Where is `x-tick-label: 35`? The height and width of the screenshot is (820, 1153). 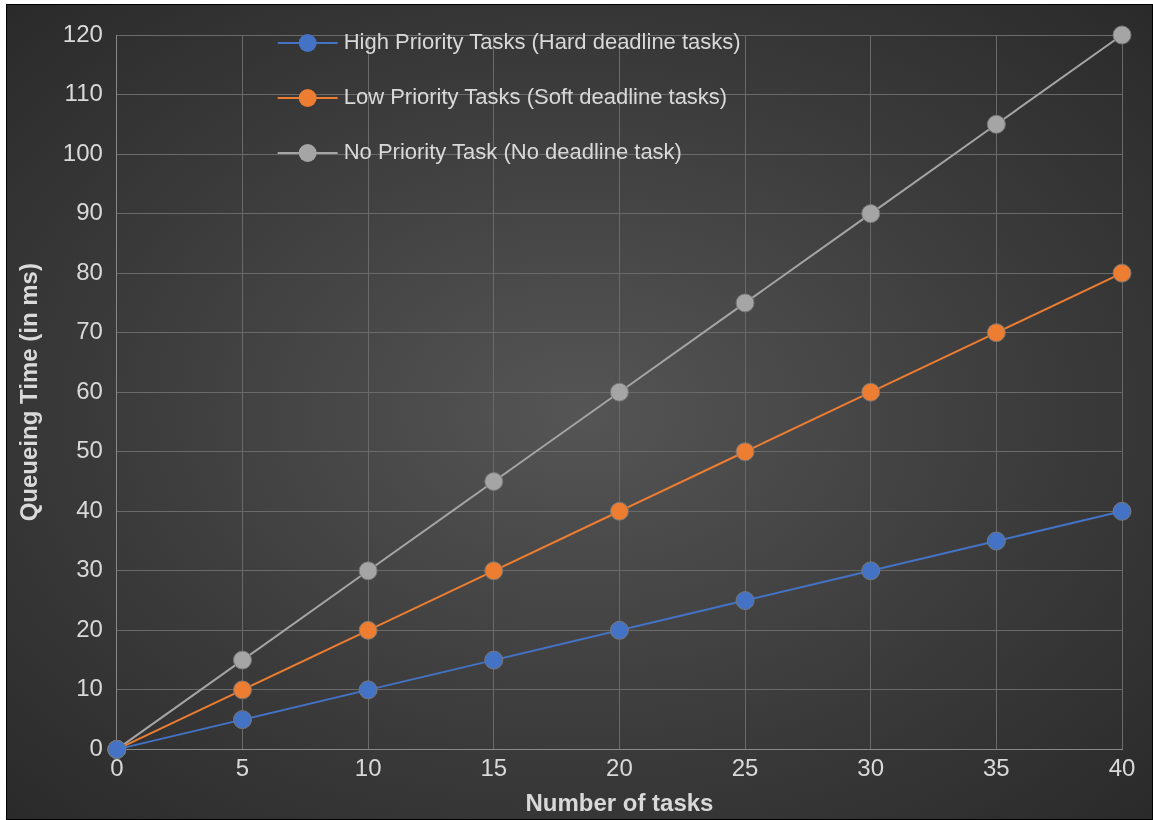
x-tick-label: 35 is located at coordinates (996, 768).